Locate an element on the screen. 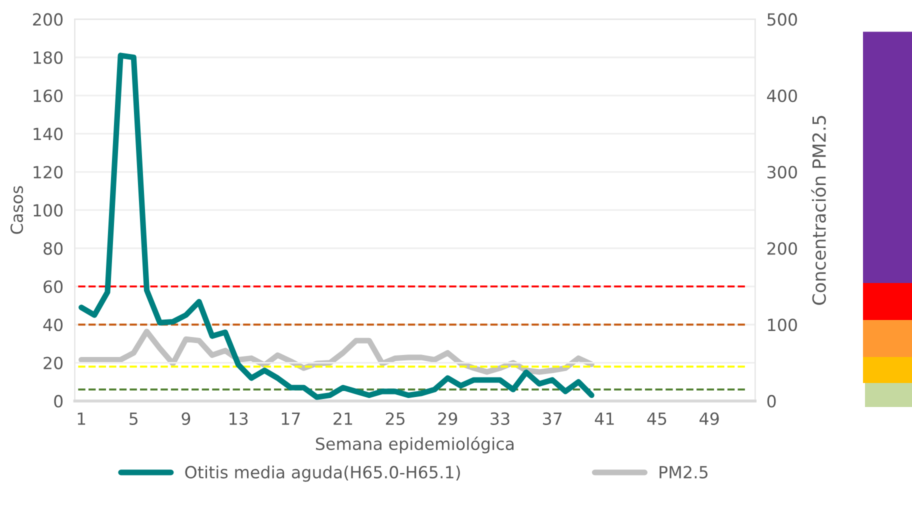 The width and height of the screenshot is (912, 505). x-tick-label: 5 is located at coordinates (134, 418).